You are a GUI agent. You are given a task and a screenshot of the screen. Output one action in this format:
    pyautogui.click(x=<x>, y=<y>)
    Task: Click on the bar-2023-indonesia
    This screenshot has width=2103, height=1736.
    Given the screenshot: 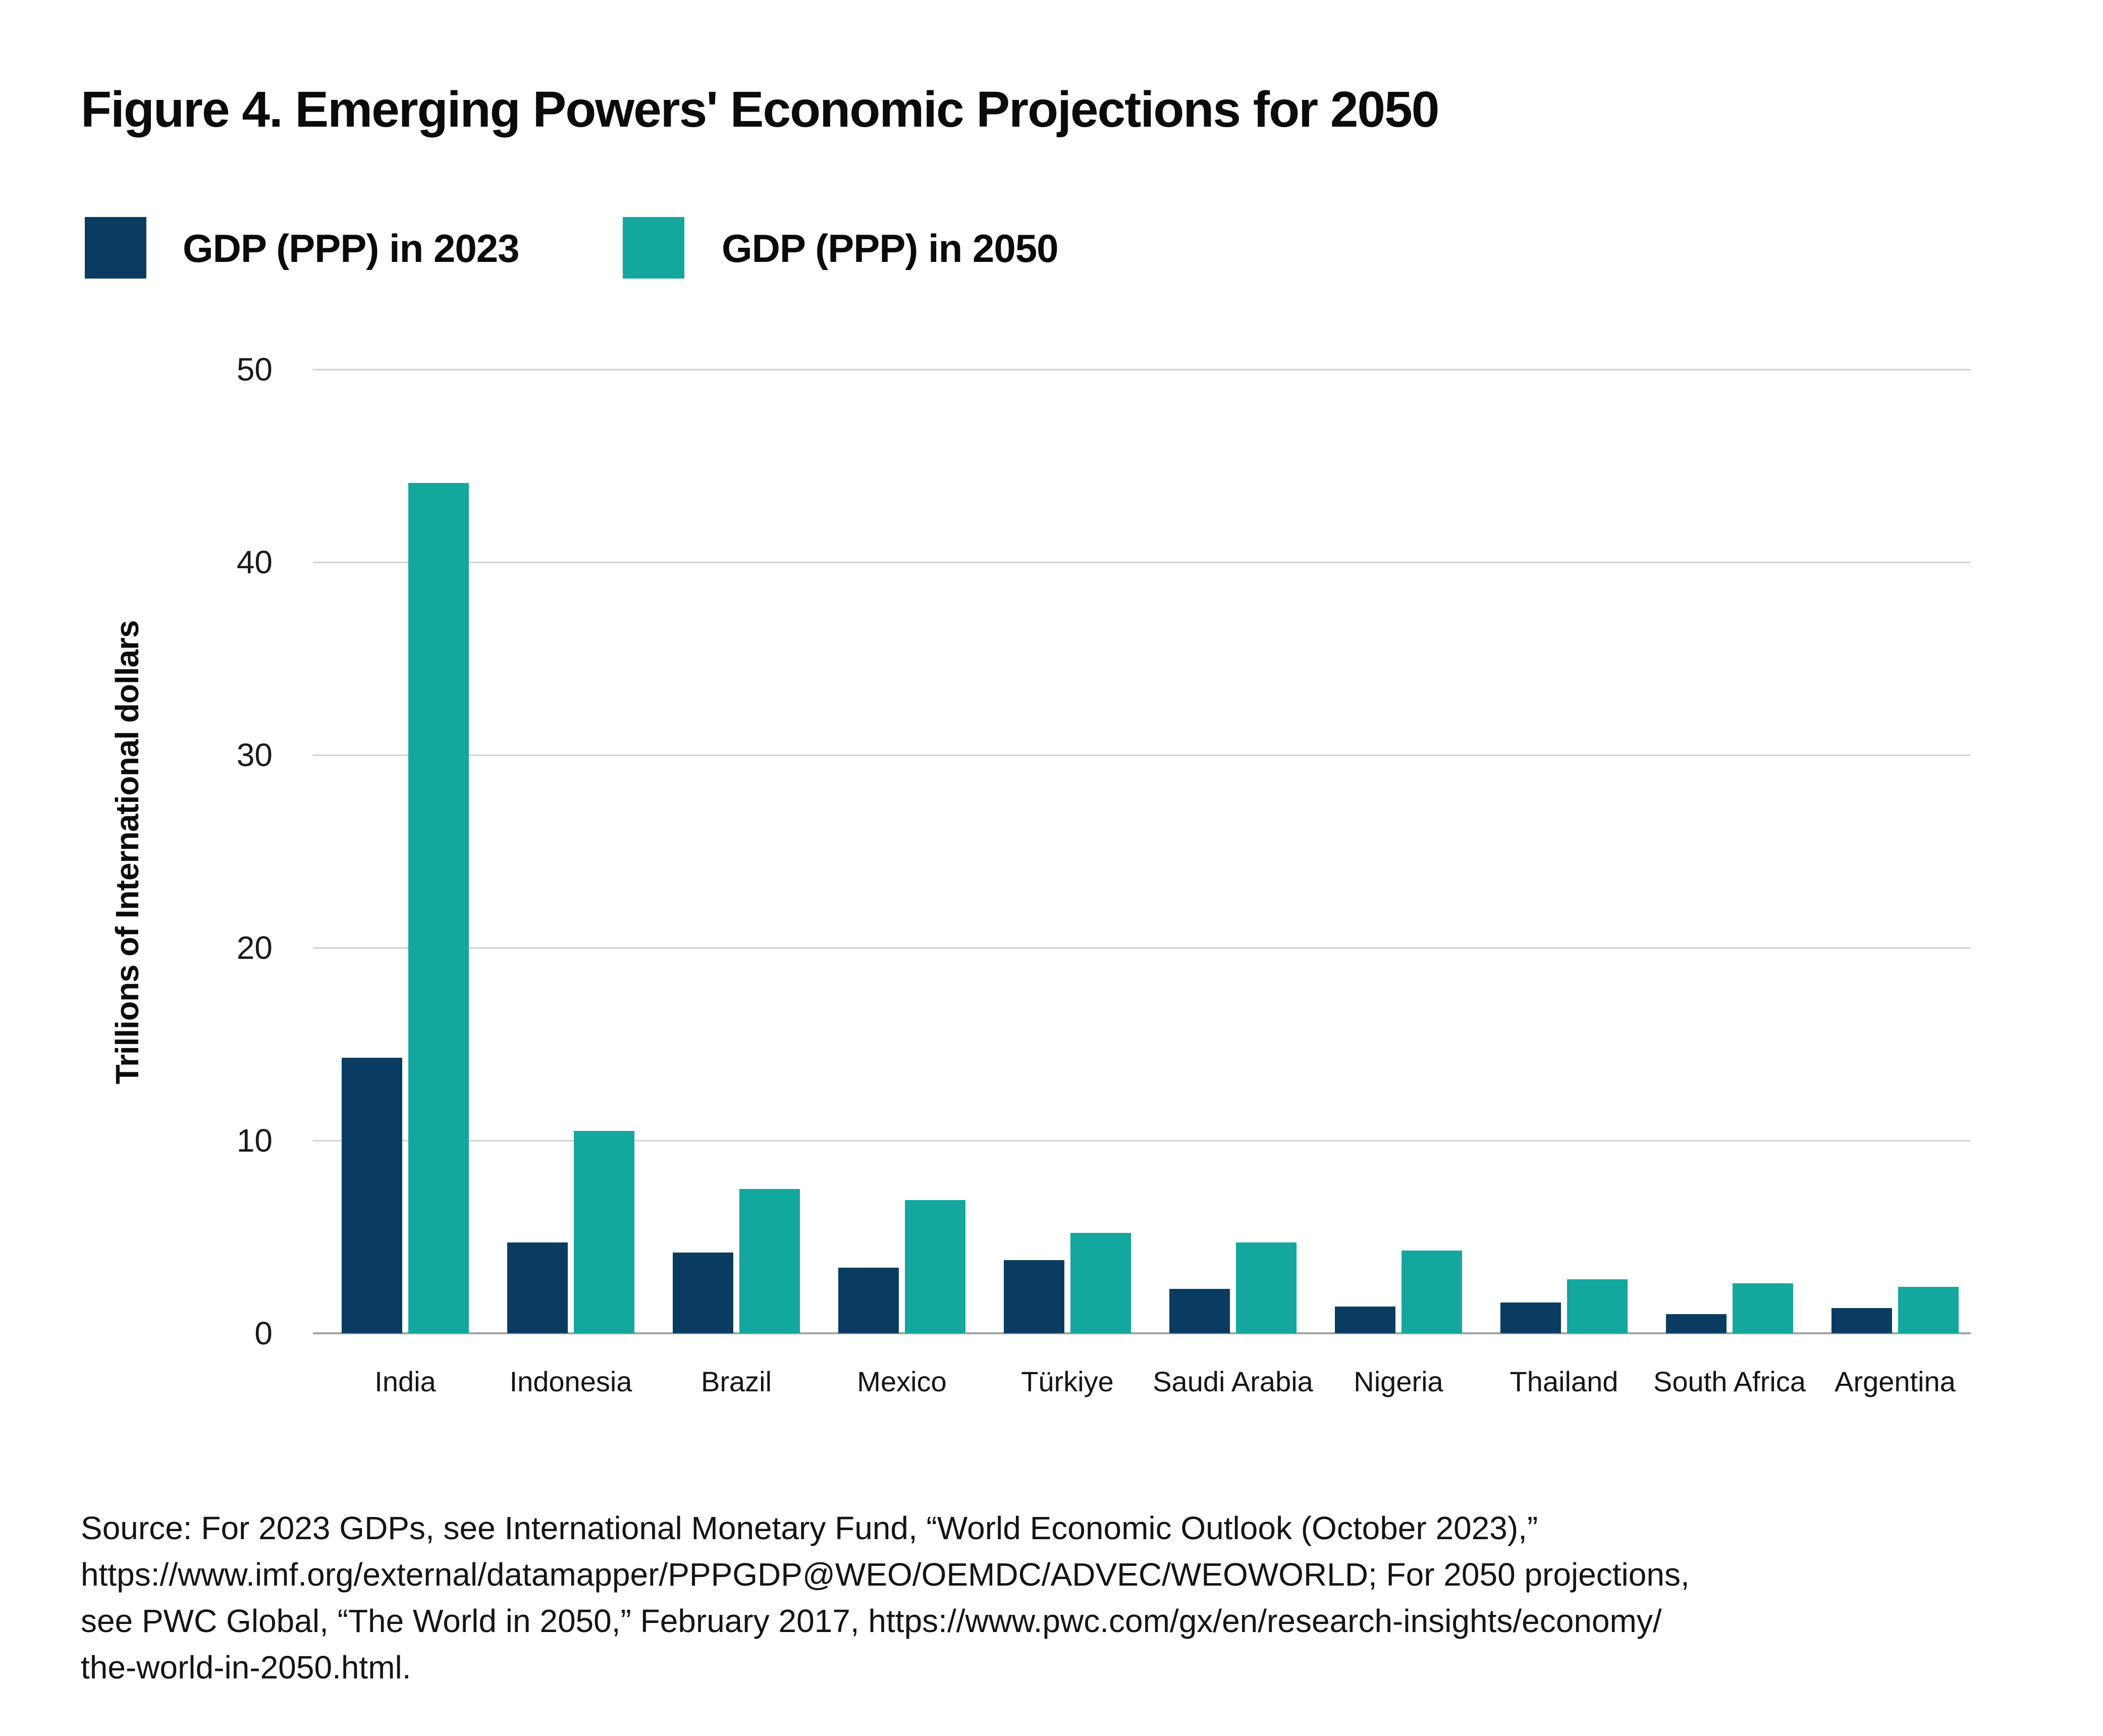 What is the action you would take?
    pyautogui.click(x=537, y=1287)
    